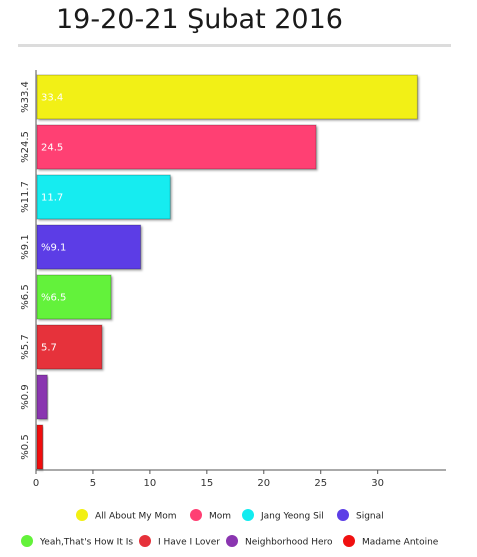  Describe the element at coordinates (49, 348) in the screenshot. I see `value-label: 5.7` at that location.